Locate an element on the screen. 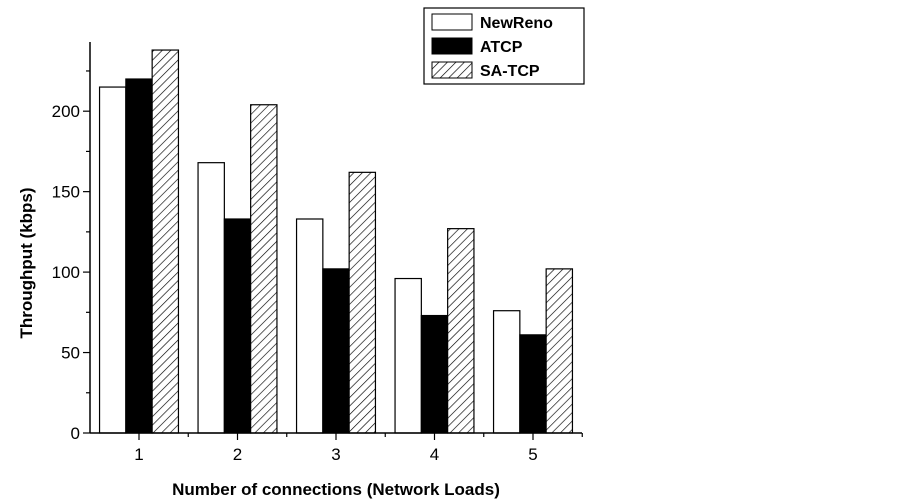 The width and height of the screenshot is (903, 500). legend-swatch-newreno is located at coordinates (452, 22).